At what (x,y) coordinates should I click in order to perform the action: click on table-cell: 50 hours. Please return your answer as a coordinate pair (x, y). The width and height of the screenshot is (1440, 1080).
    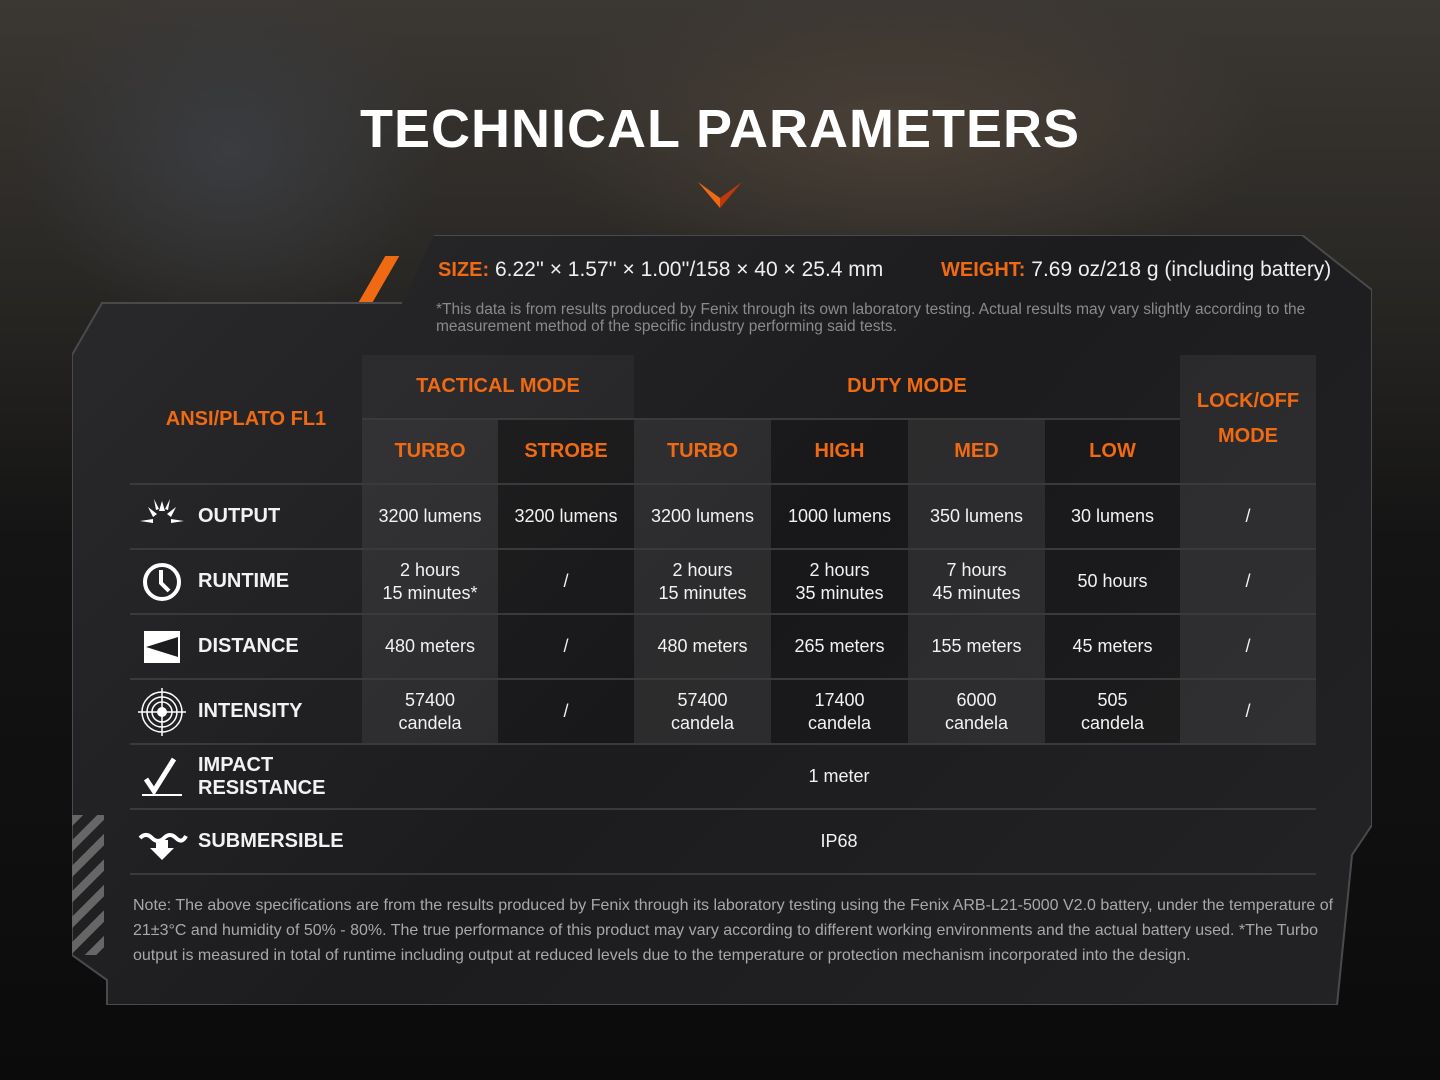
    Looking at the image, I should click on (1112, 582).